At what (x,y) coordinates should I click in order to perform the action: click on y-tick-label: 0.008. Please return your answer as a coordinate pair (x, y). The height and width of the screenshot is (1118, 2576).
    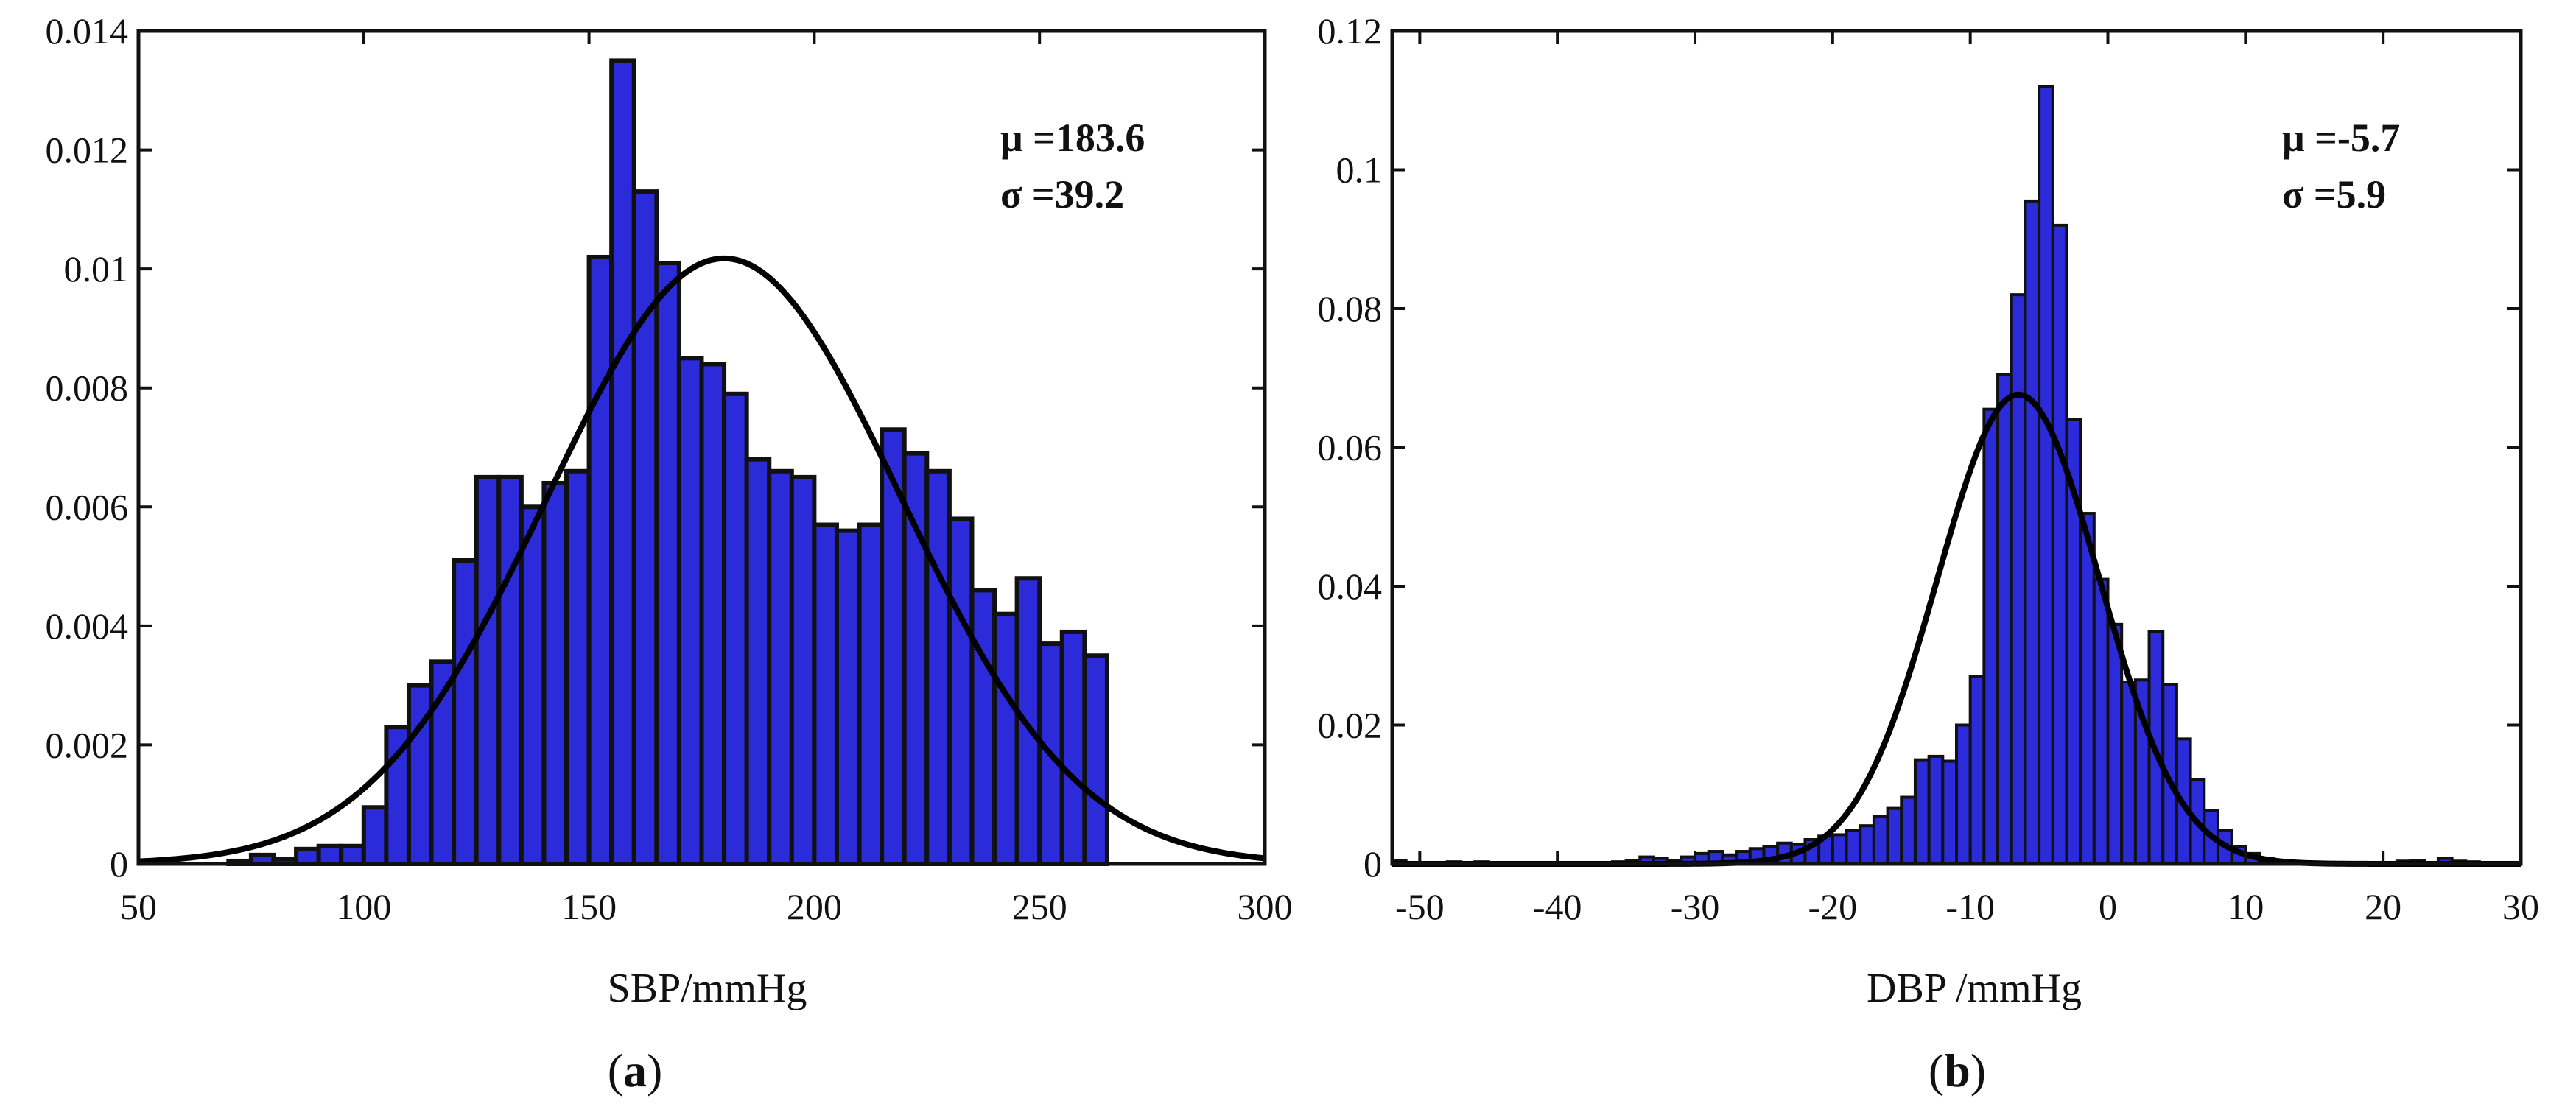
    Looking at the image, I should click on (87, 388).